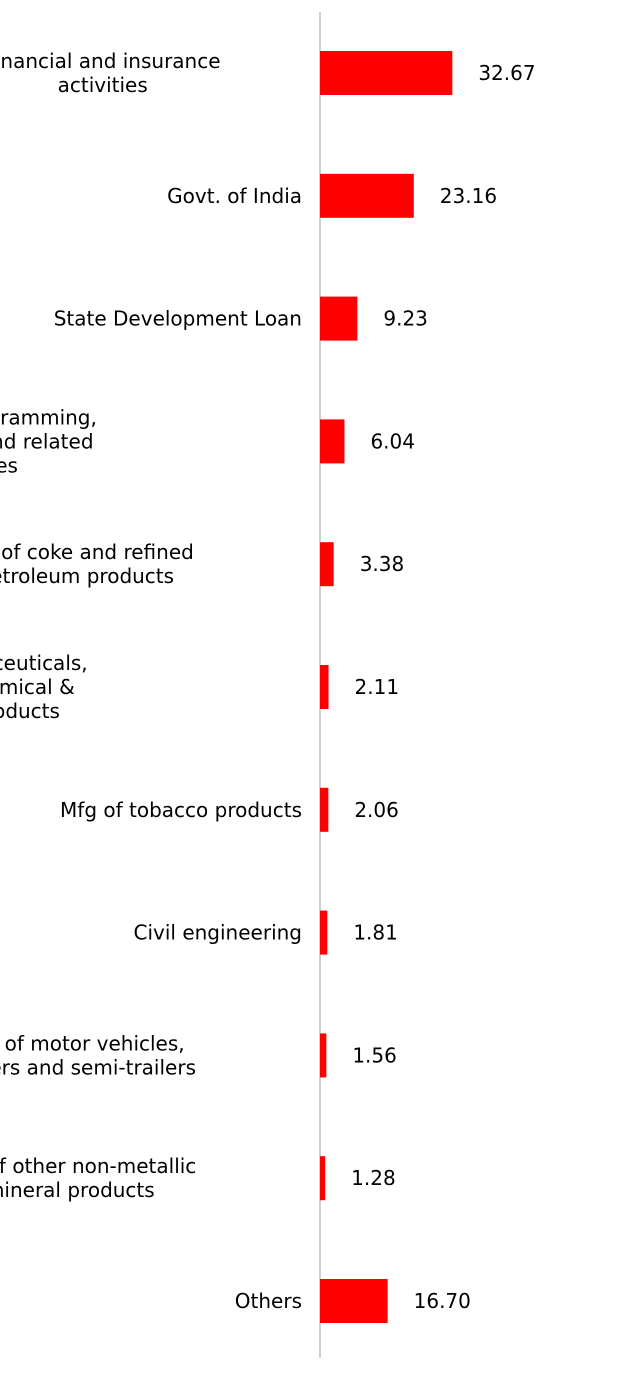  What do you see at coordinates (110, 73) in the screenshot?
I see `category-label-0: Financial and insurance activities` at bounding box center [110, 73].